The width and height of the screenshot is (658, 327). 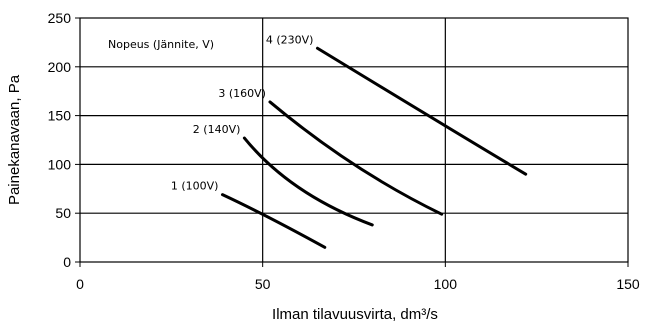 What do you see at coordinates (60, 18) in the screenshot?
I see `y-tick-label: 250` at bounding box center [60, 18].